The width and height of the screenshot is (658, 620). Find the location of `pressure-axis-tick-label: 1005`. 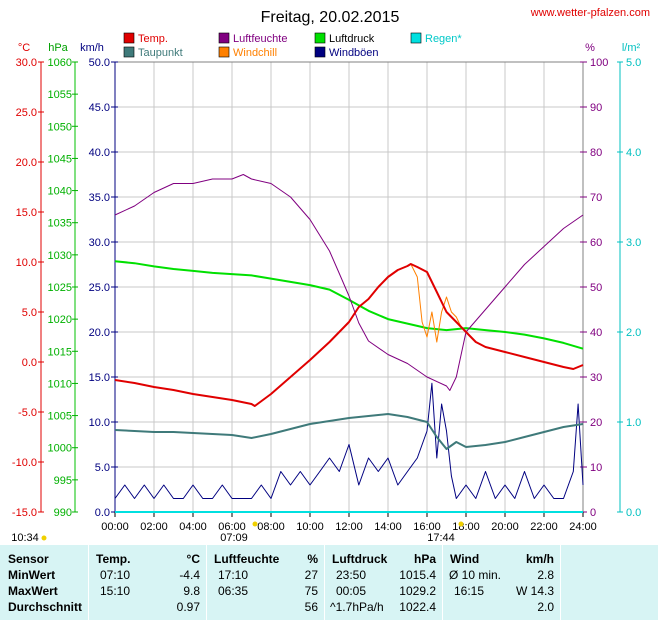

pressure-axis-tick-label: 1005 is located at coordinates (60, 417).